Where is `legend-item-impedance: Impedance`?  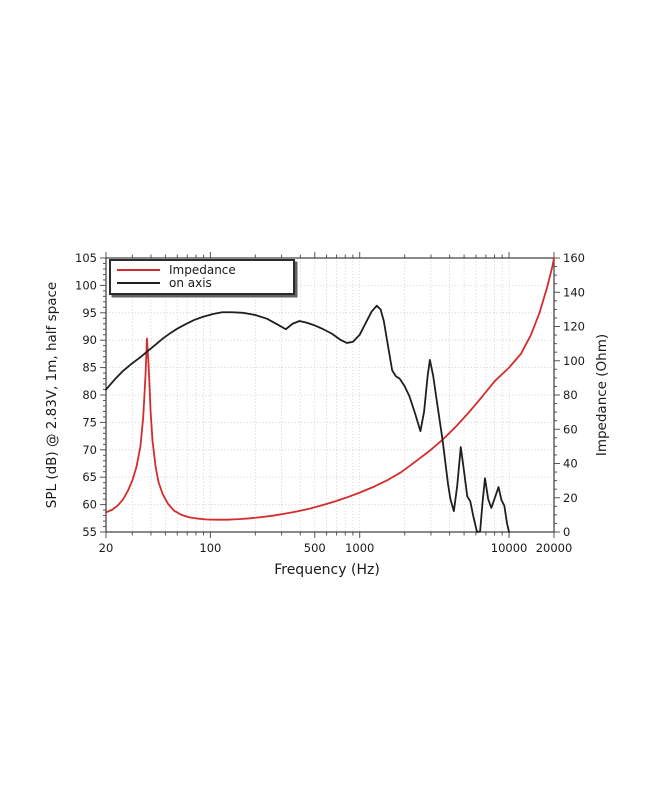 legend-item-impedance: Impedance is located at coordinates (202, 270).